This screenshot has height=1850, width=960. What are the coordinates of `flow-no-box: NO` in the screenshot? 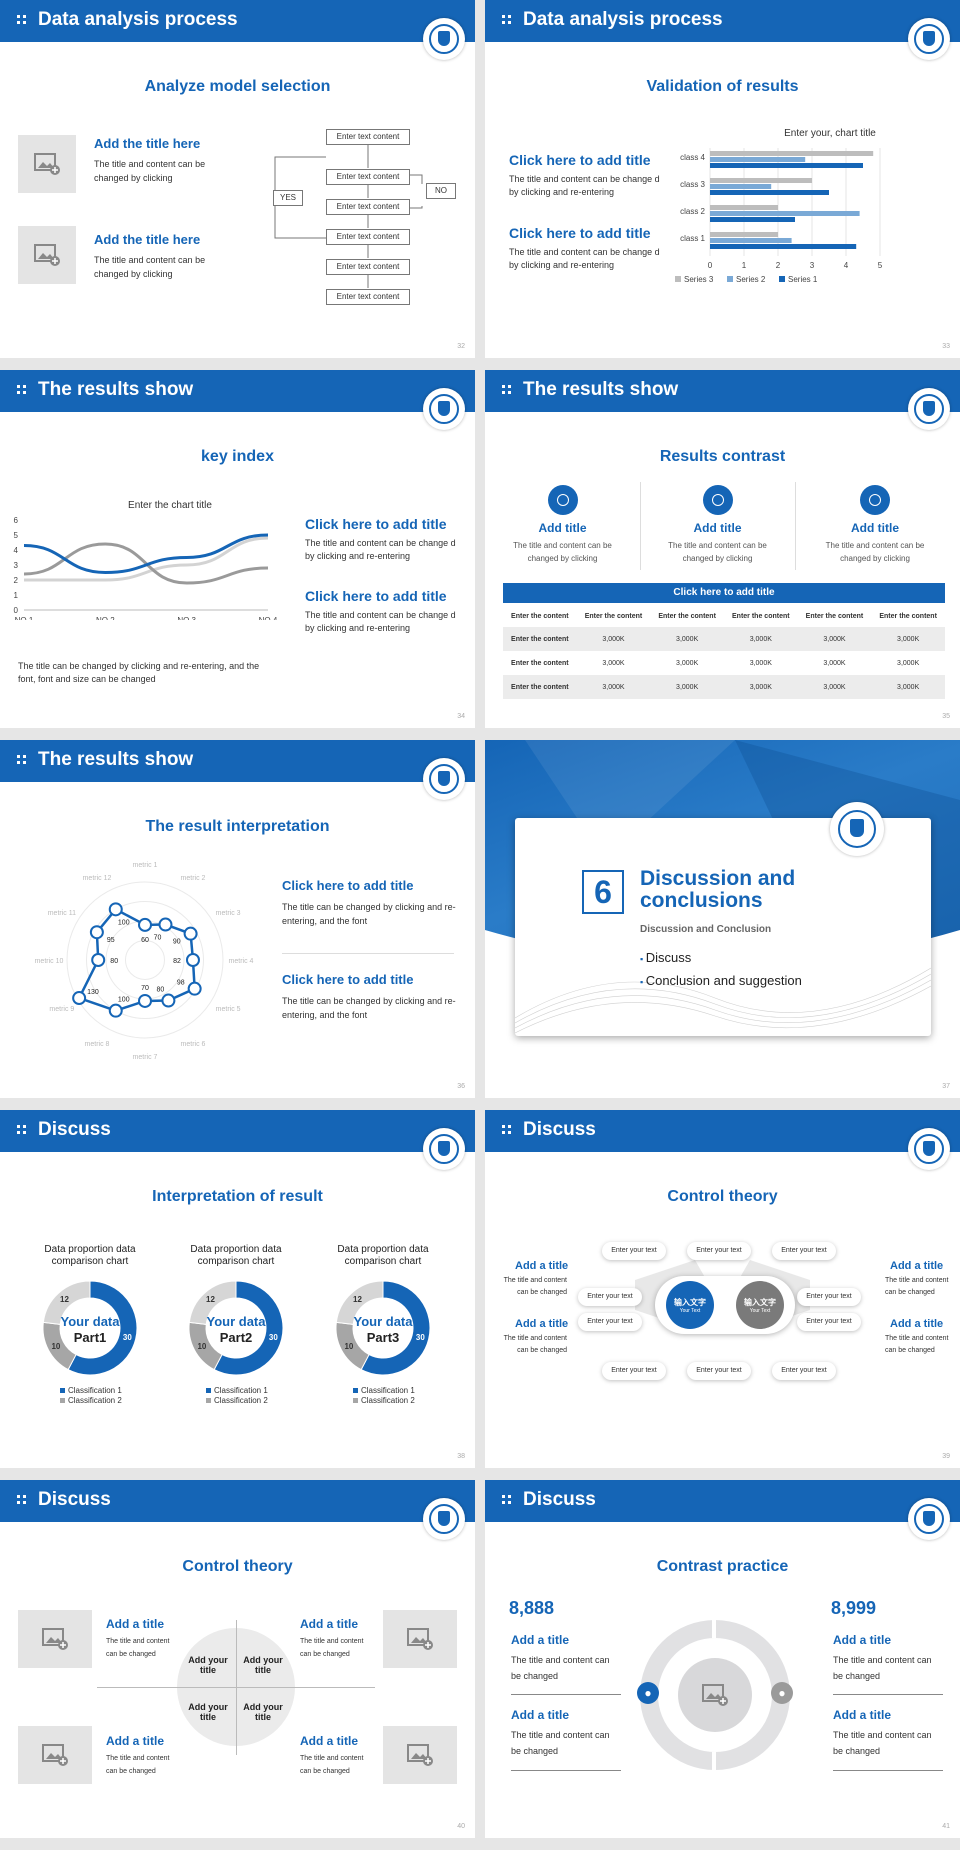 It's located at (441, 191).